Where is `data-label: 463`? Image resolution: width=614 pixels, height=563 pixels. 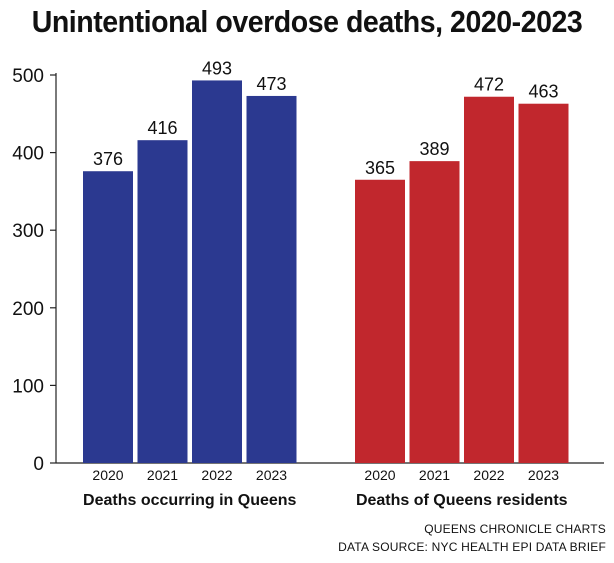 data-label: 463 is located at coordinates (543, 92).